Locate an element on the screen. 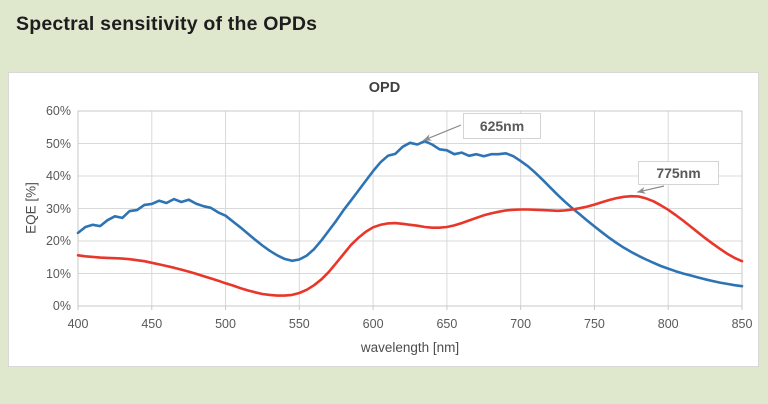 Image resolution: width=768 pixels, height=404 pixels. x-tick-label: 400 is located at coordinates (78, 324).